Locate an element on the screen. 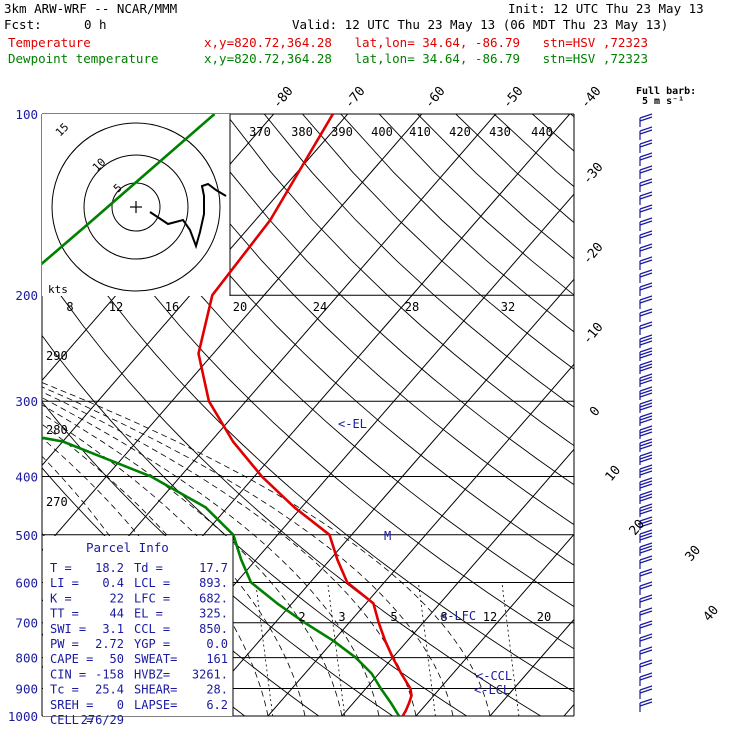  isotherm-label-right: -20 is located at coordinates (593, 254).